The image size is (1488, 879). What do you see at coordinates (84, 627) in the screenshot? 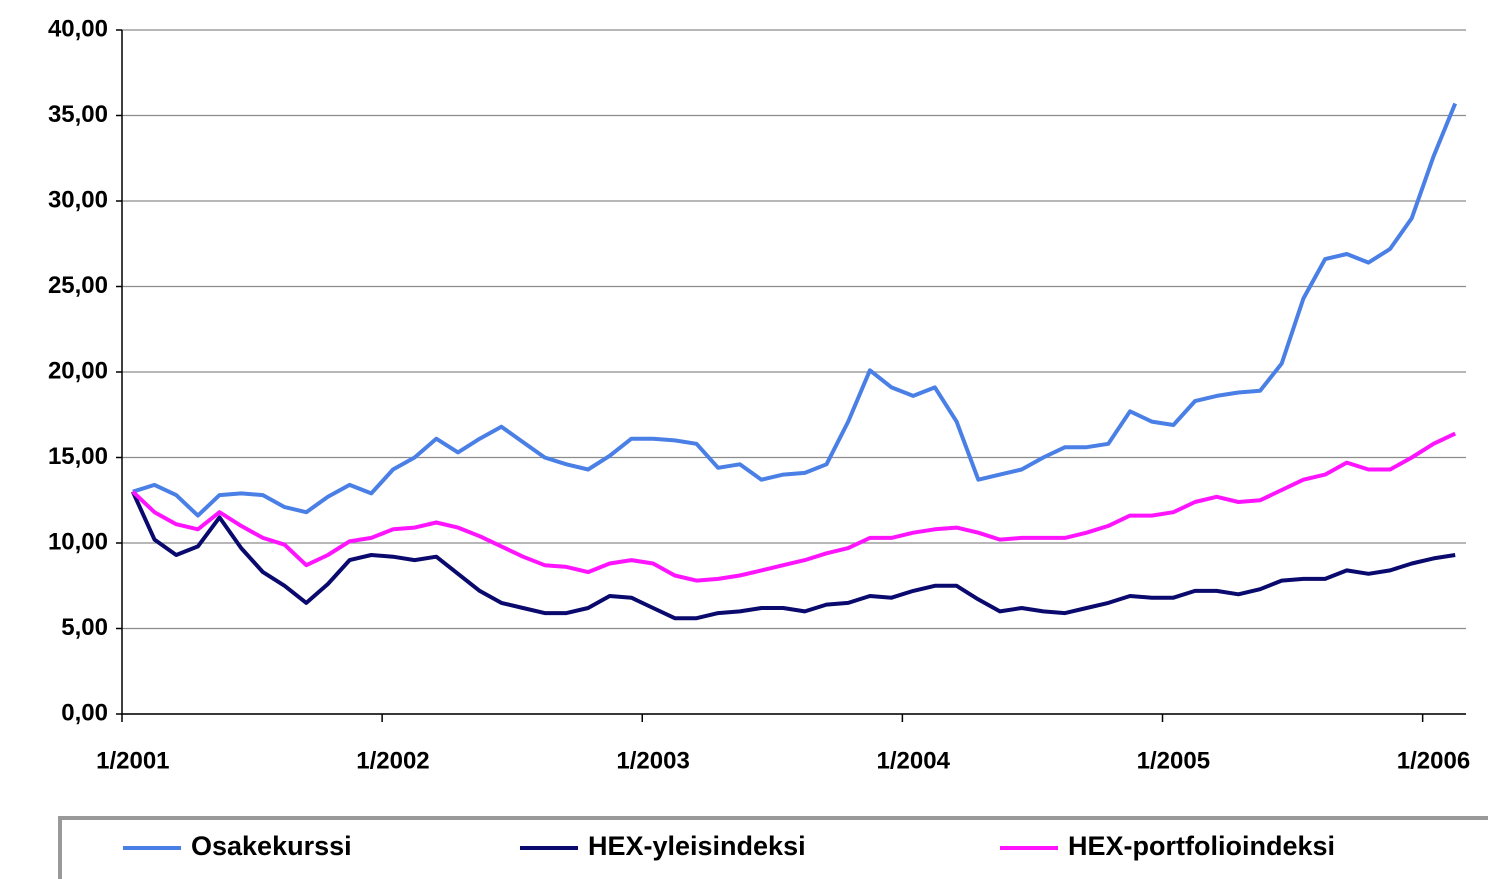
I see `y-tick-label: 5,00` at bounding box center [84, 627].